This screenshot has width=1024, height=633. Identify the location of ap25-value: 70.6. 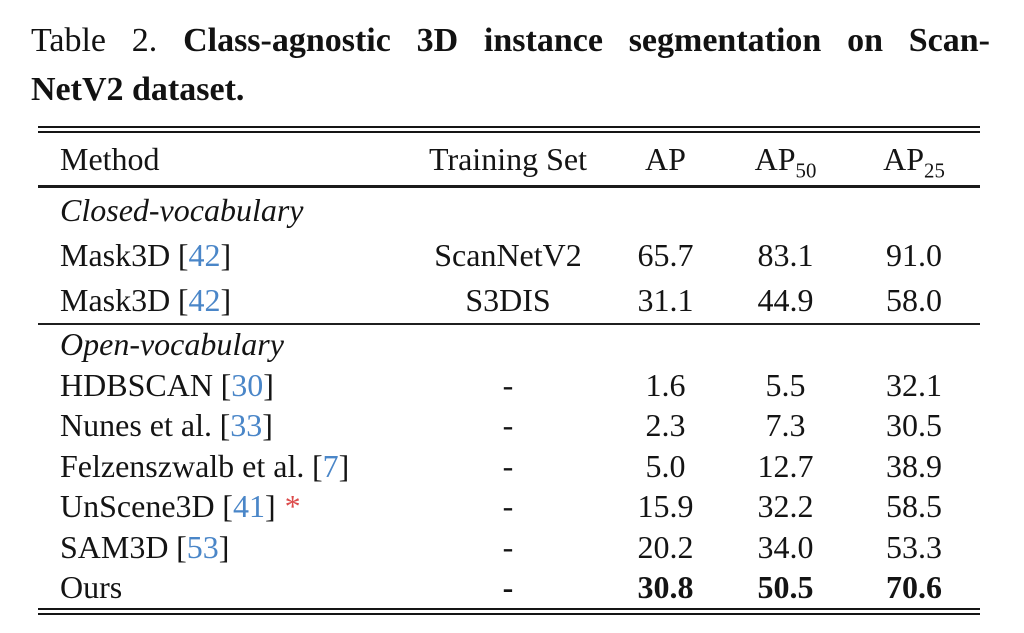
(914, 587).